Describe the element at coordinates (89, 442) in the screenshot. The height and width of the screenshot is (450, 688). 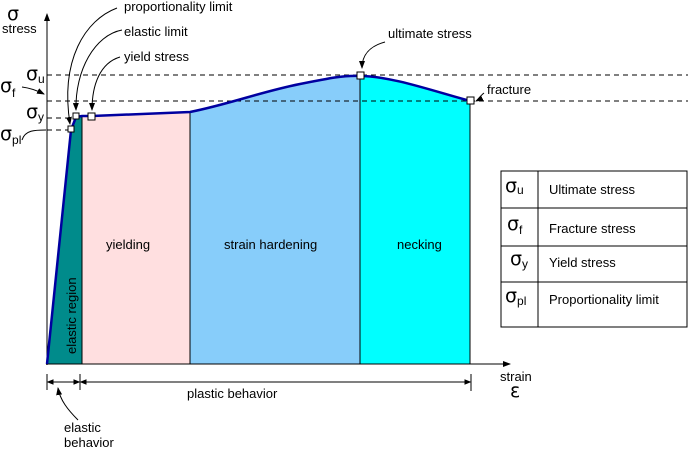
I see `elastic-behavior-label-line2: behavior` at that location.